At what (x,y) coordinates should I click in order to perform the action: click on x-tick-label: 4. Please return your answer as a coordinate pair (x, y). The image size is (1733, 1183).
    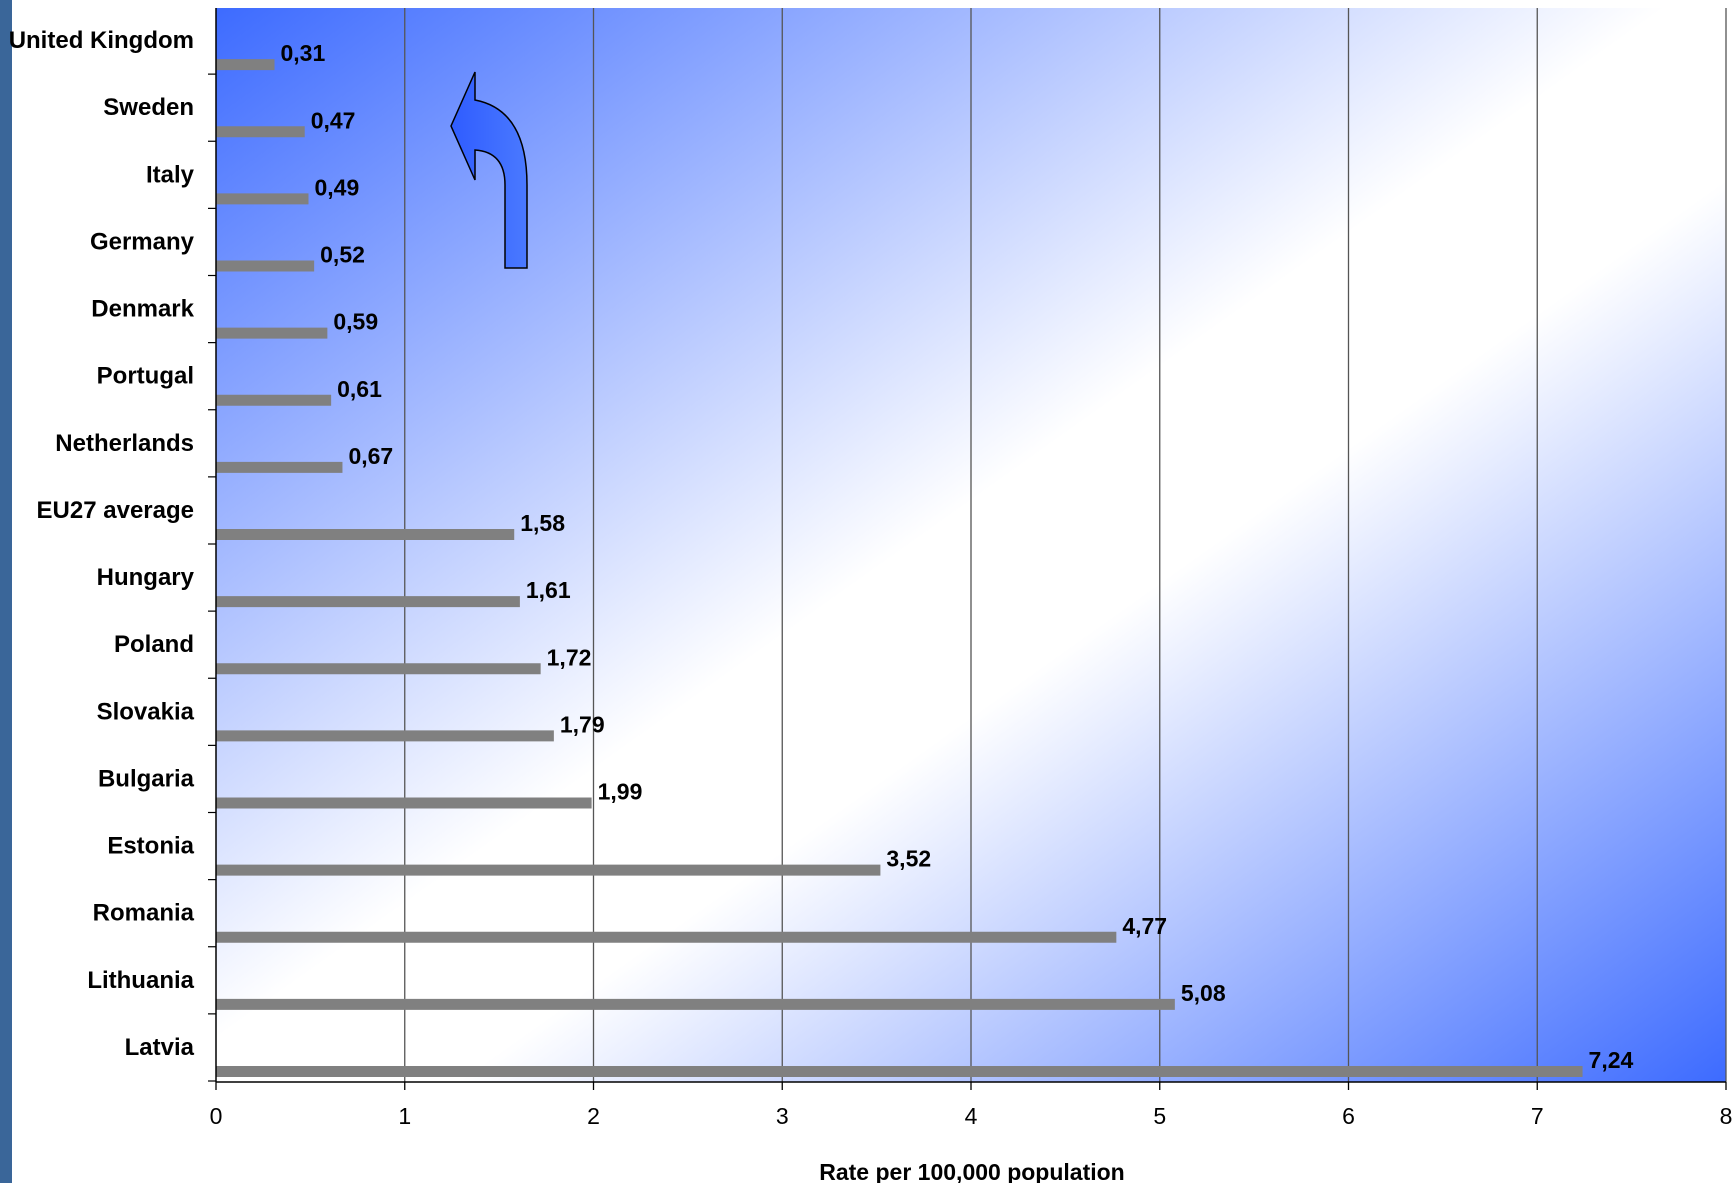
    Looking at the image, I should click on (971, 1116).